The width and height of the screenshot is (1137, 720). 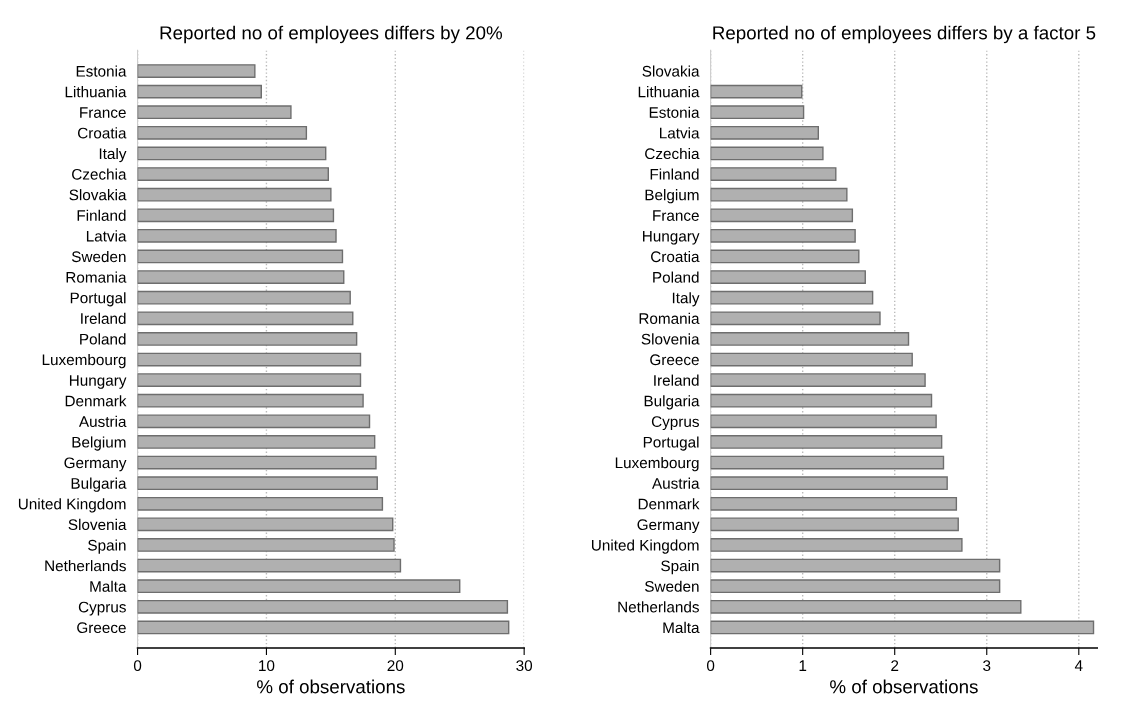 I want to click on x-tick-label: 20, so click(x=395, y=666).